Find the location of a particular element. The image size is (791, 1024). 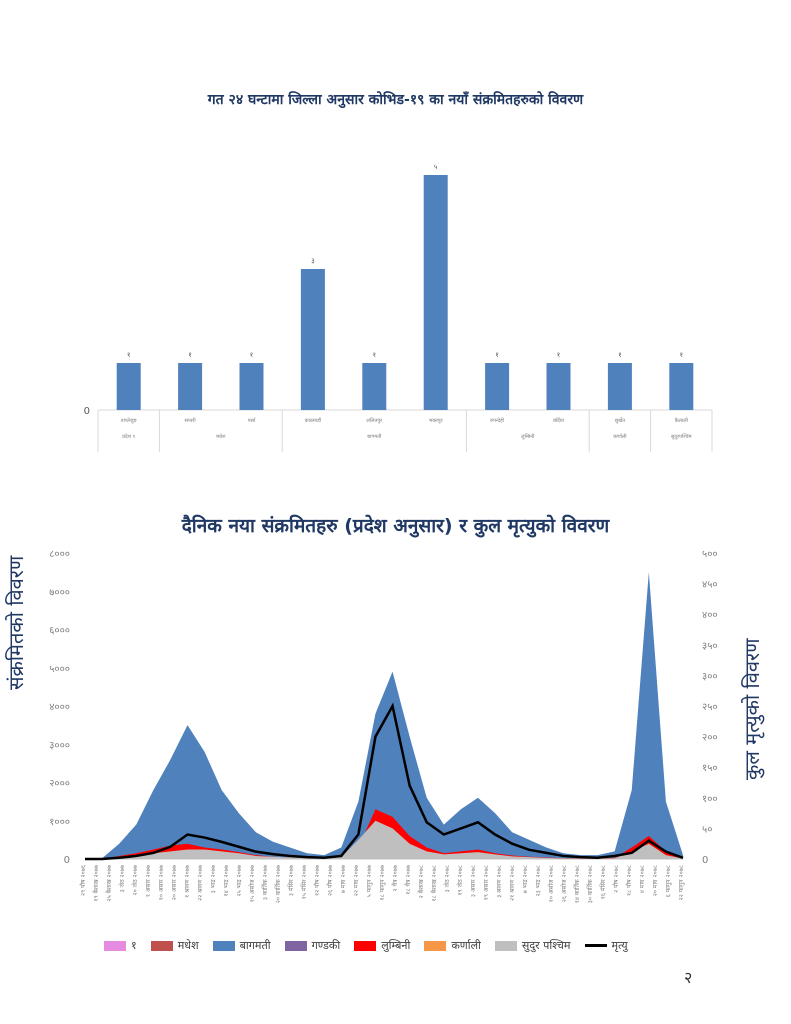

x-tick-label: ७ भाद्र २०७८ is located at coordinates (525, 879).